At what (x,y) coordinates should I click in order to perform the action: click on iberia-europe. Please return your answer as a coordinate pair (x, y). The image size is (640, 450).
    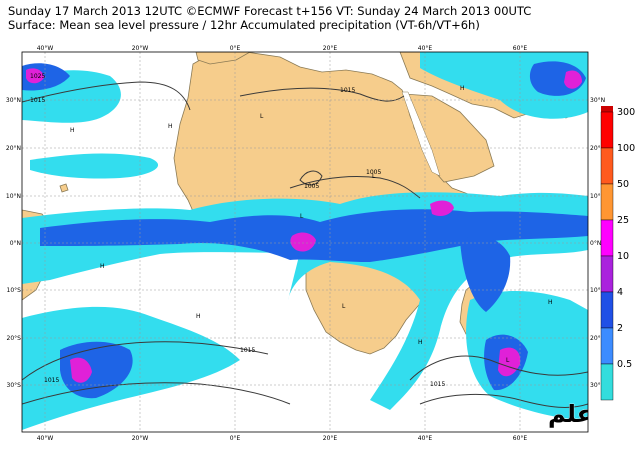
    Looking at the image, I should click on (223, 58).